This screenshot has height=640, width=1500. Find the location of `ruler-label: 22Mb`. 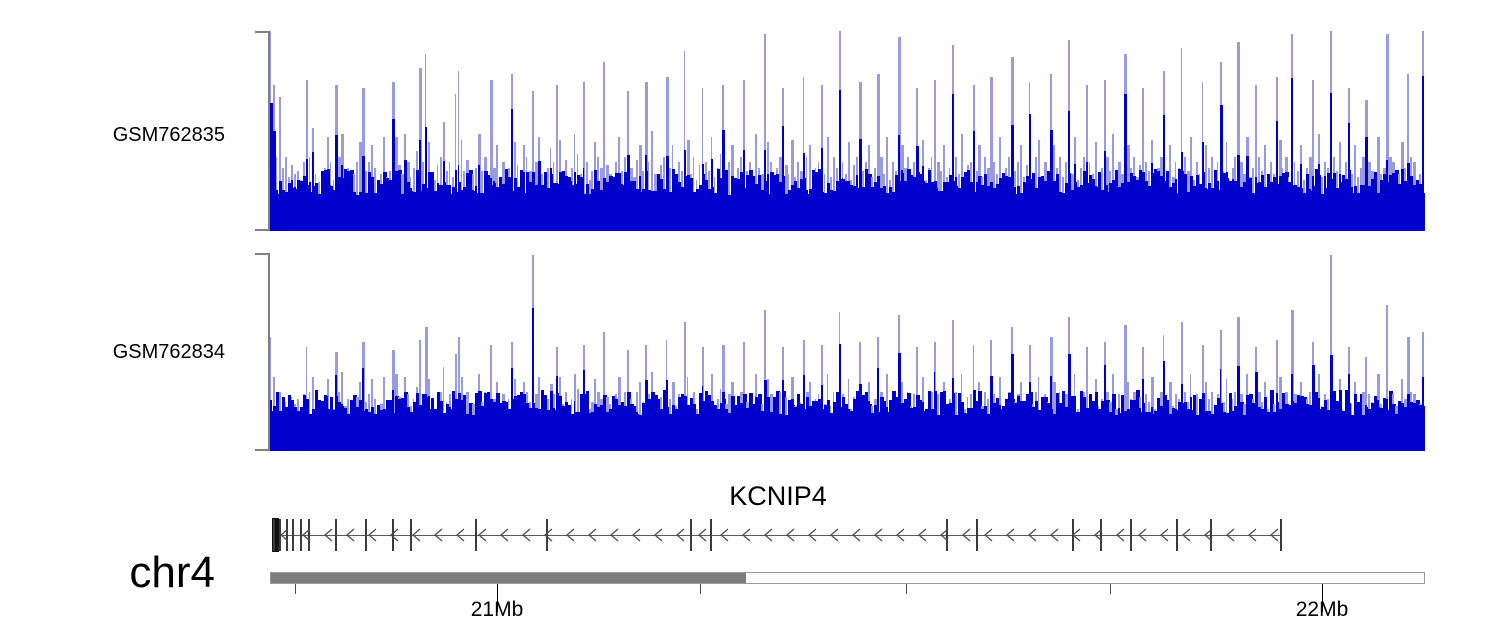

ruler-label: 22Mb is located at coordinates (1322, 609).